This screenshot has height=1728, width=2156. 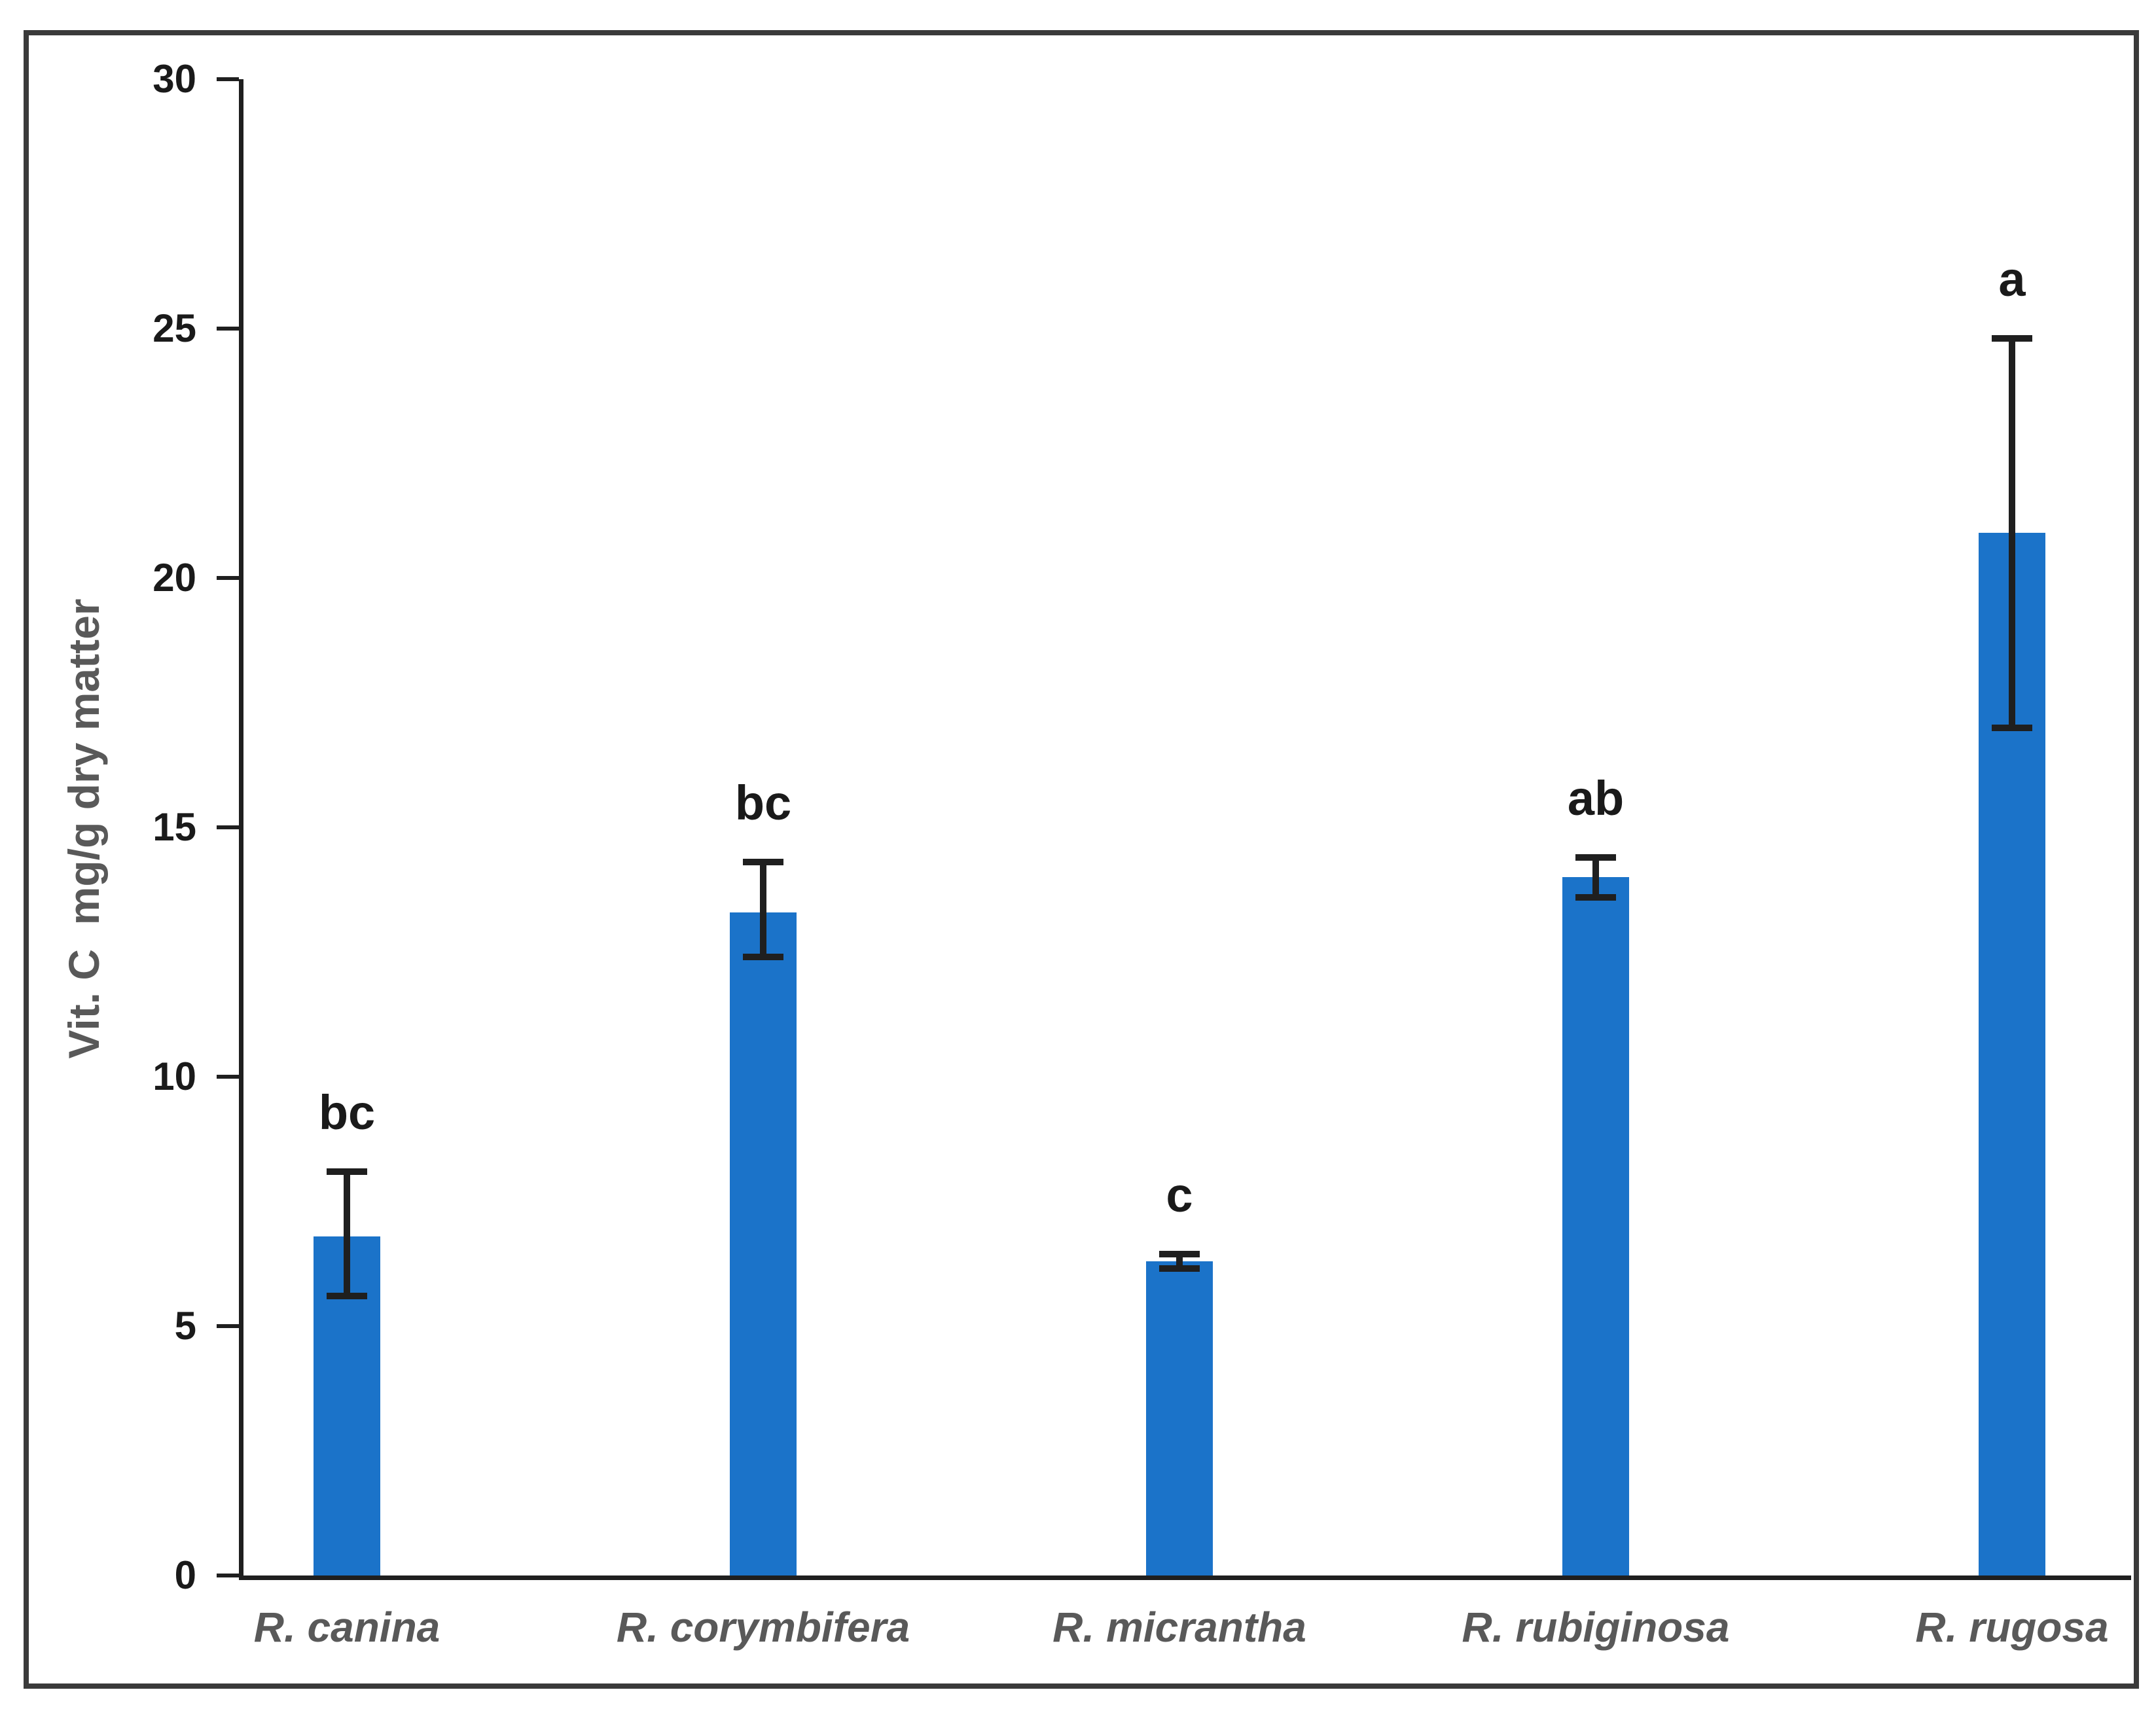 What do you see at coordinates (174, 328) in the screenshot?
I see `y-tick-label: 25` at bounding box center [174, 328].